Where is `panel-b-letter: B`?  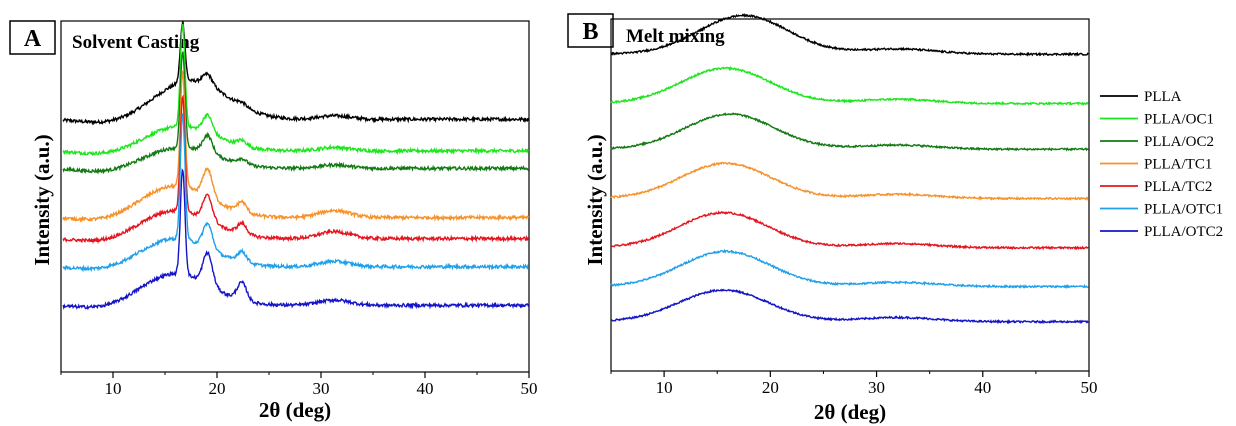 panel-b-letter: B is located at coordinates (590, 32).